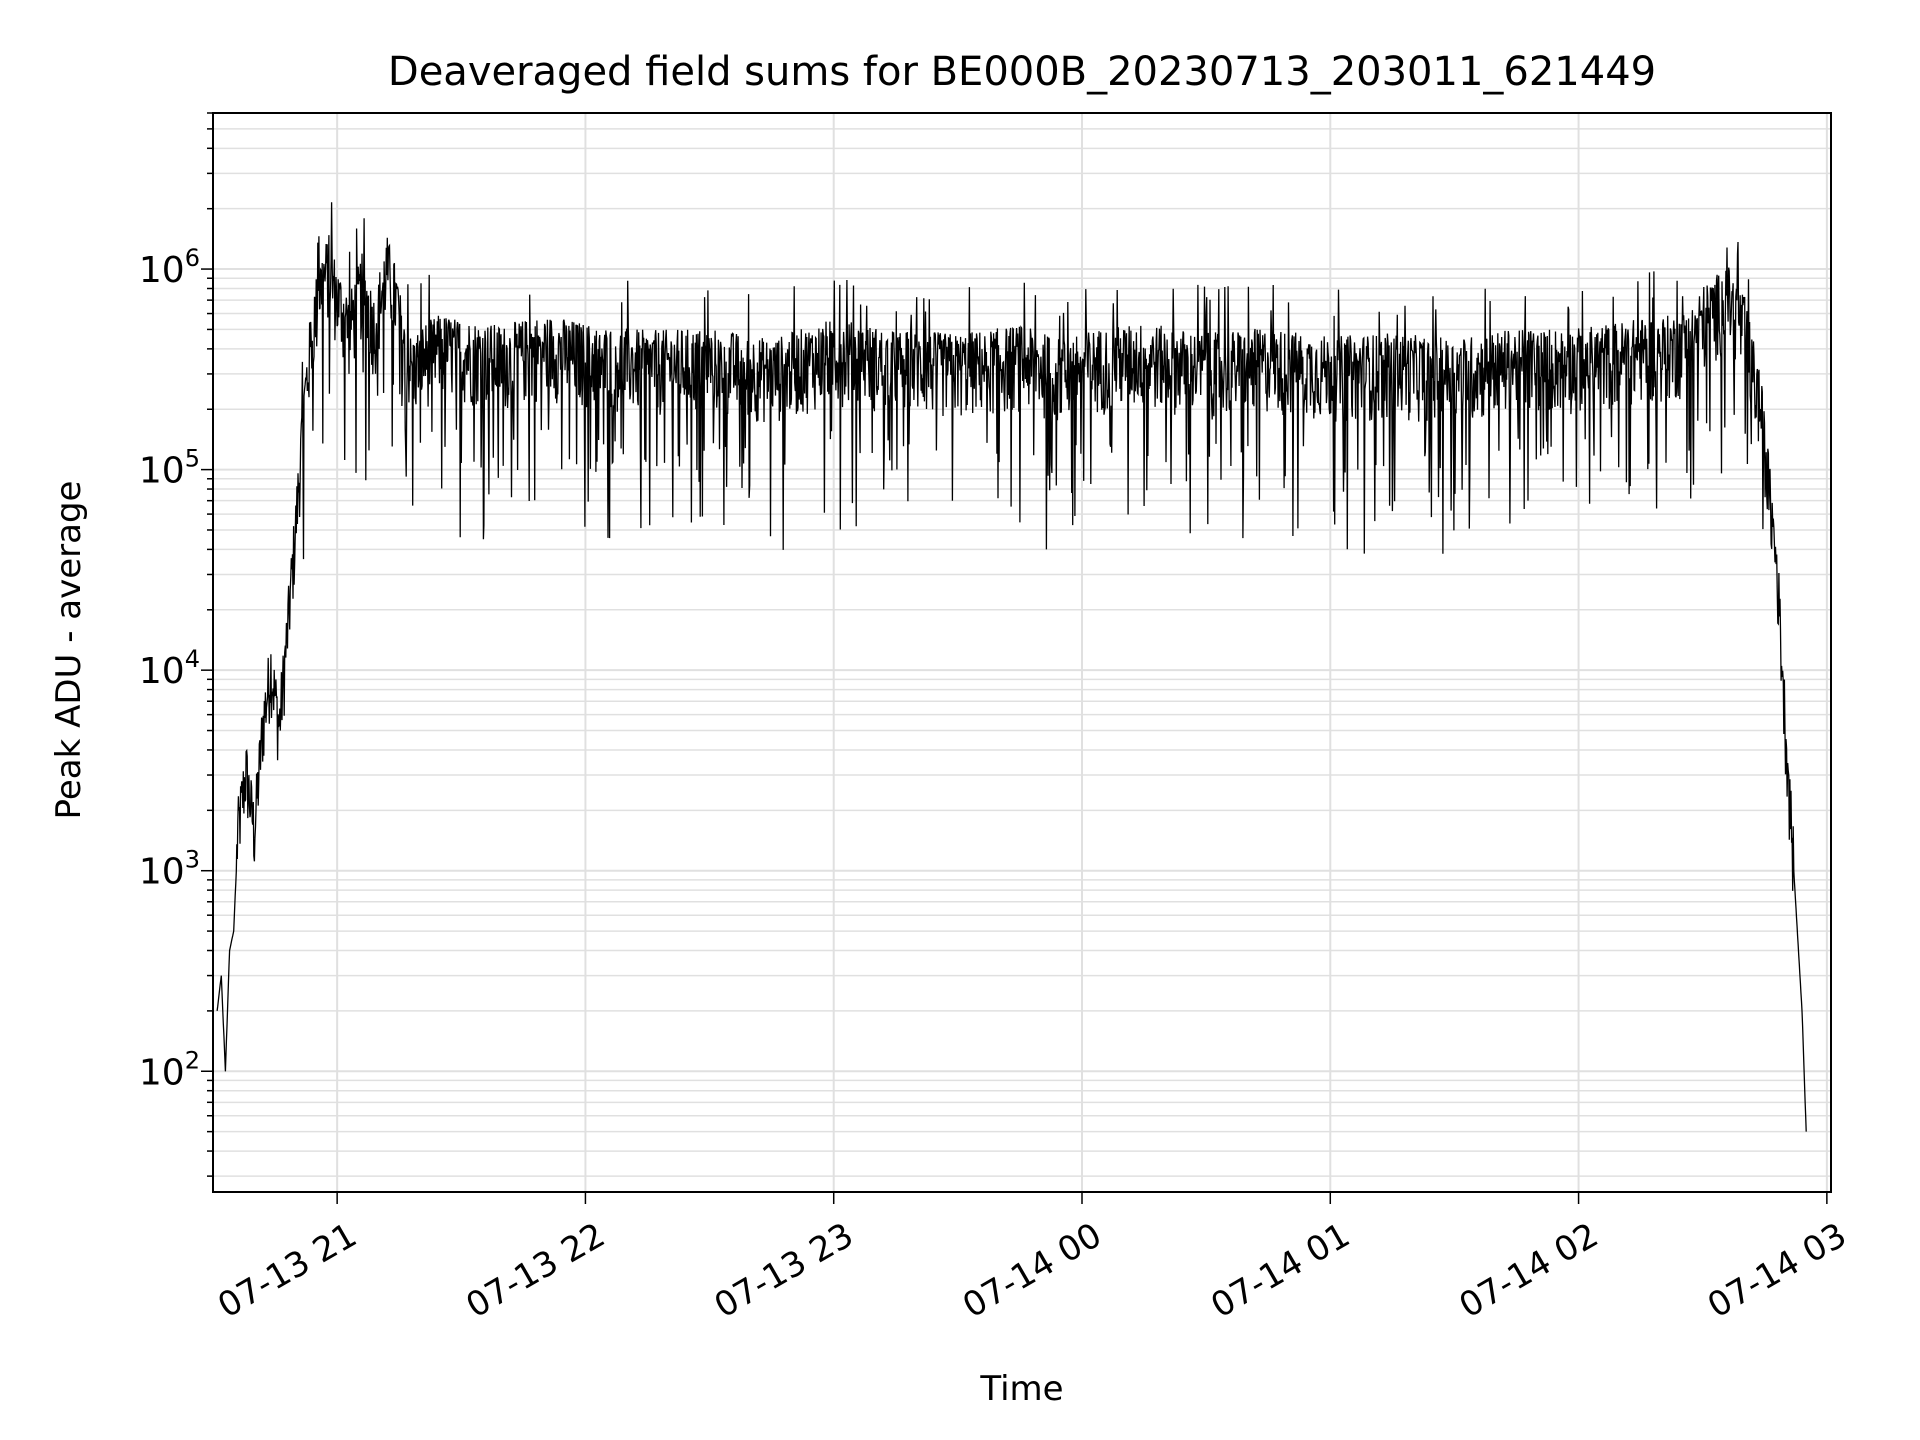  I want to click on y-tick-label: 10³, so click(169, 869).